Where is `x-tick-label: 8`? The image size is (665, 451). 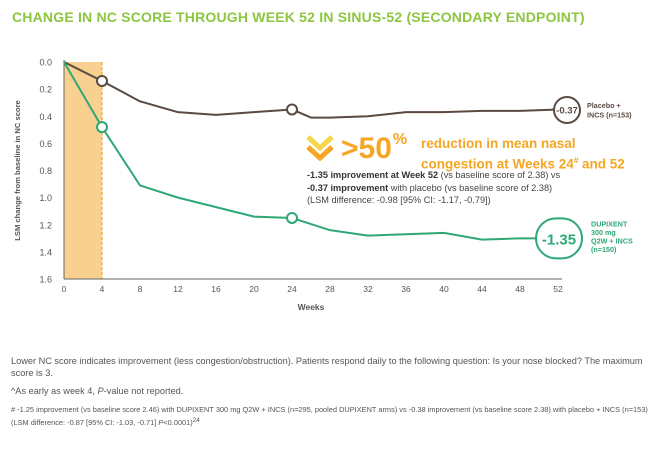 x-tick-label: 8 is located at coordinates (140, 289).